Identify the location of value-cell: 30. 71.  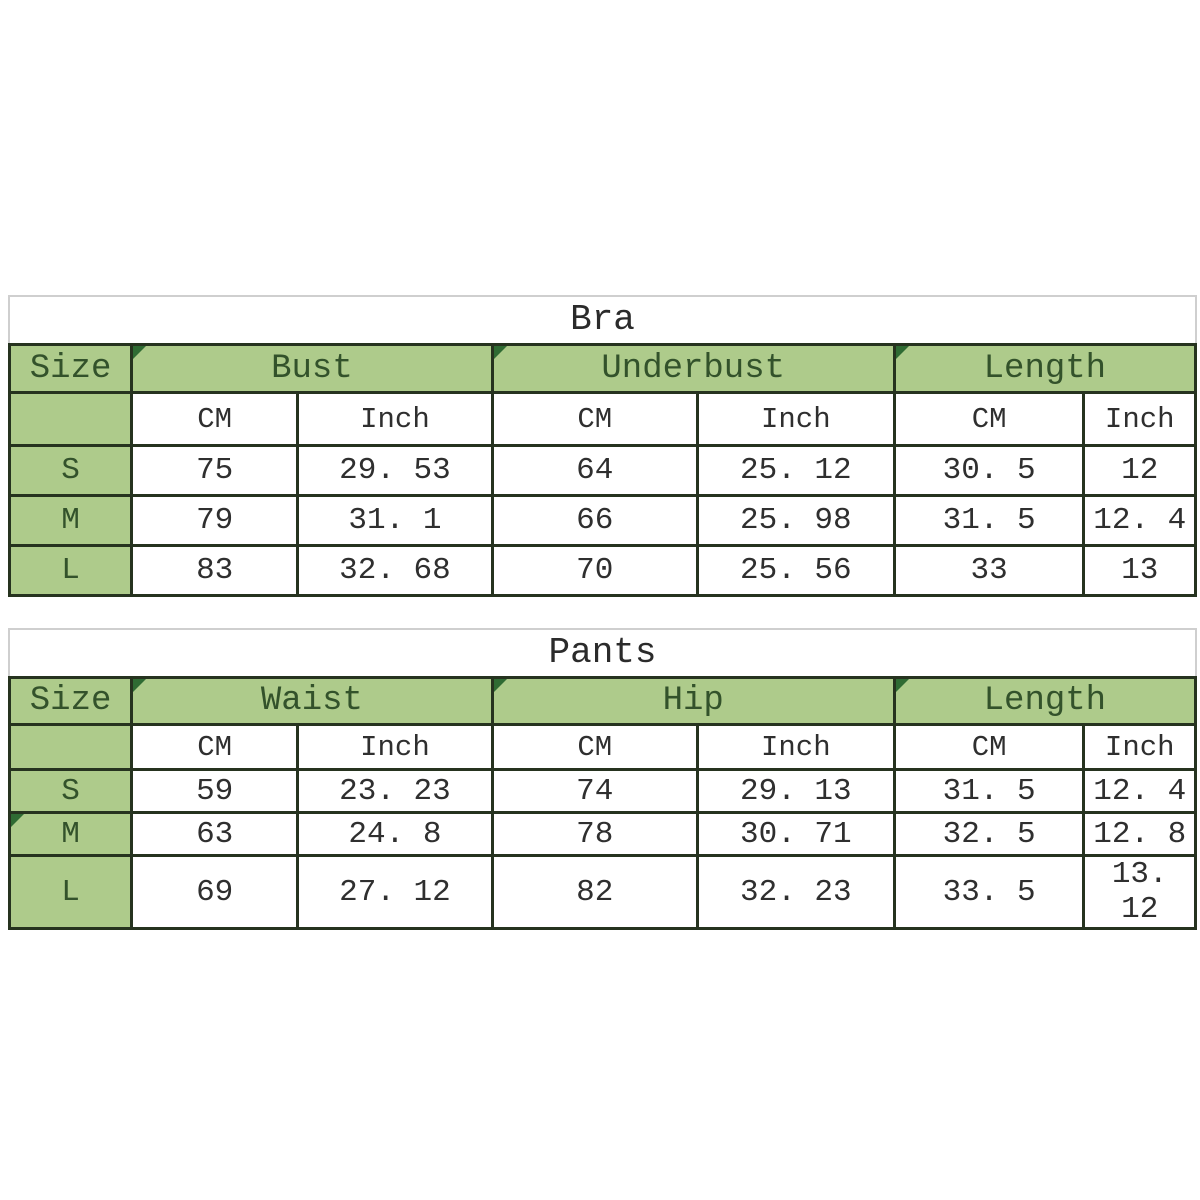
(795, 834).